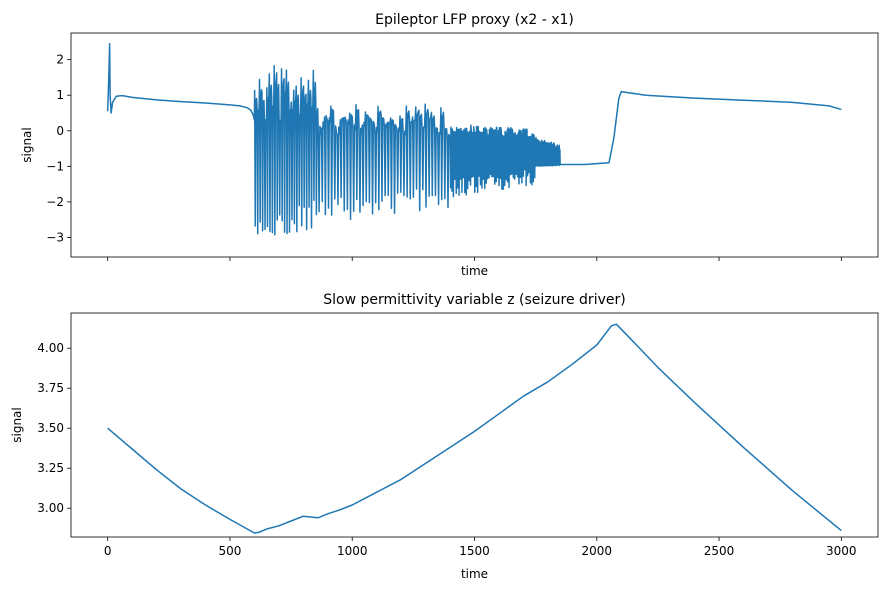 The height and width of the screenshot is (590, 889). What do you see at coordinates (50, 388) in the screenshot?
I see `z-ytick-label: 3.75` at bounding box center [50, 388].